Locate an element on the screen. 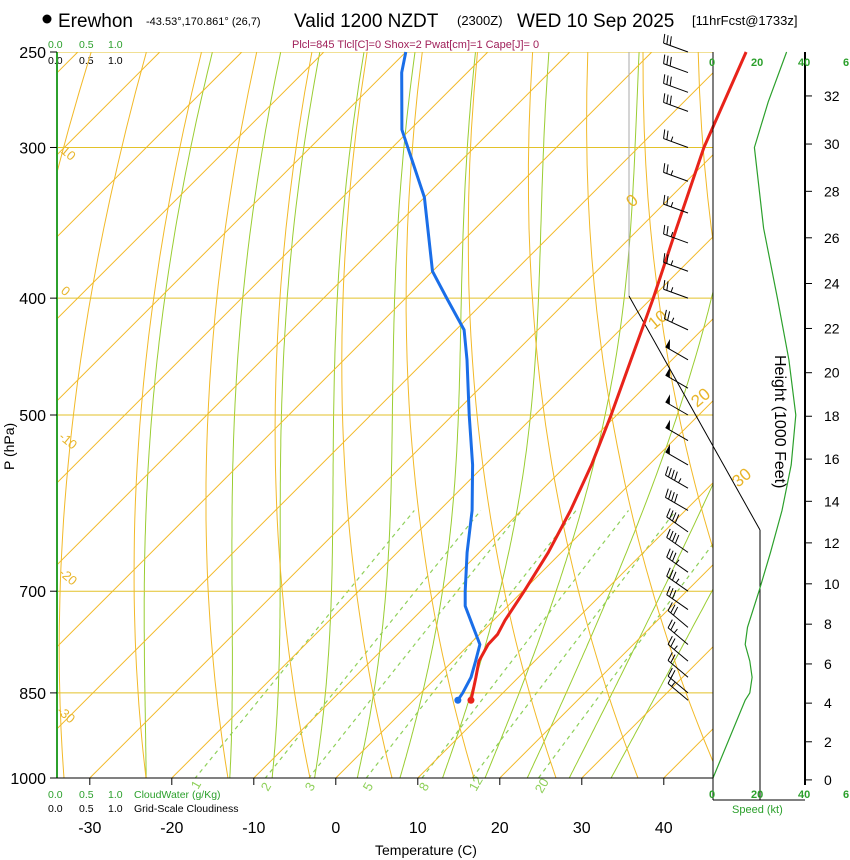  cloudiness-top-tick: 1.0 is located at coordinates (115, 61).